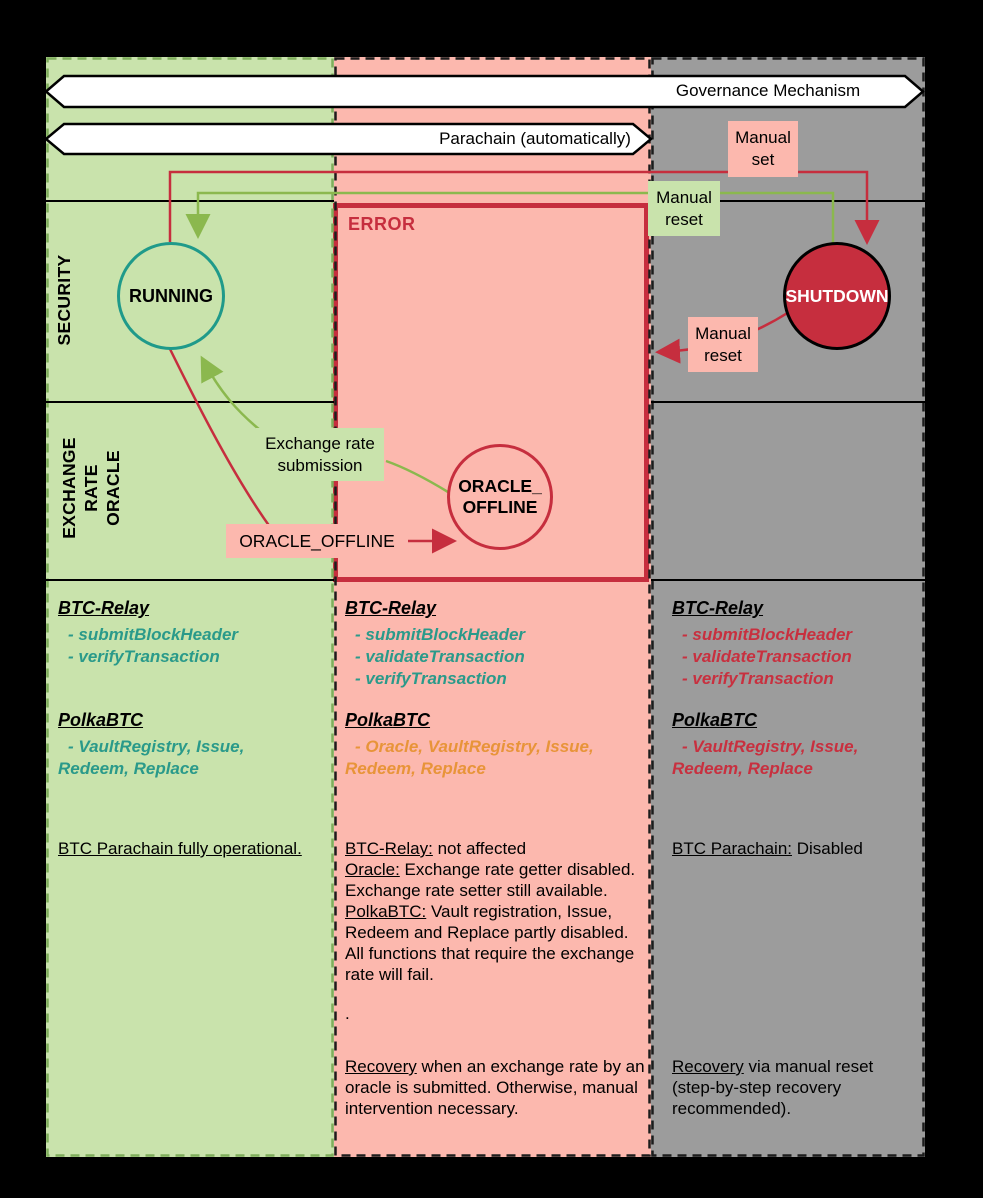  What do you see at coordinates (317, 541) in the screenshot?
I see `oracle-offline-transition-label: ORACLE_OFFLINE` at bounding box center [317, 541].